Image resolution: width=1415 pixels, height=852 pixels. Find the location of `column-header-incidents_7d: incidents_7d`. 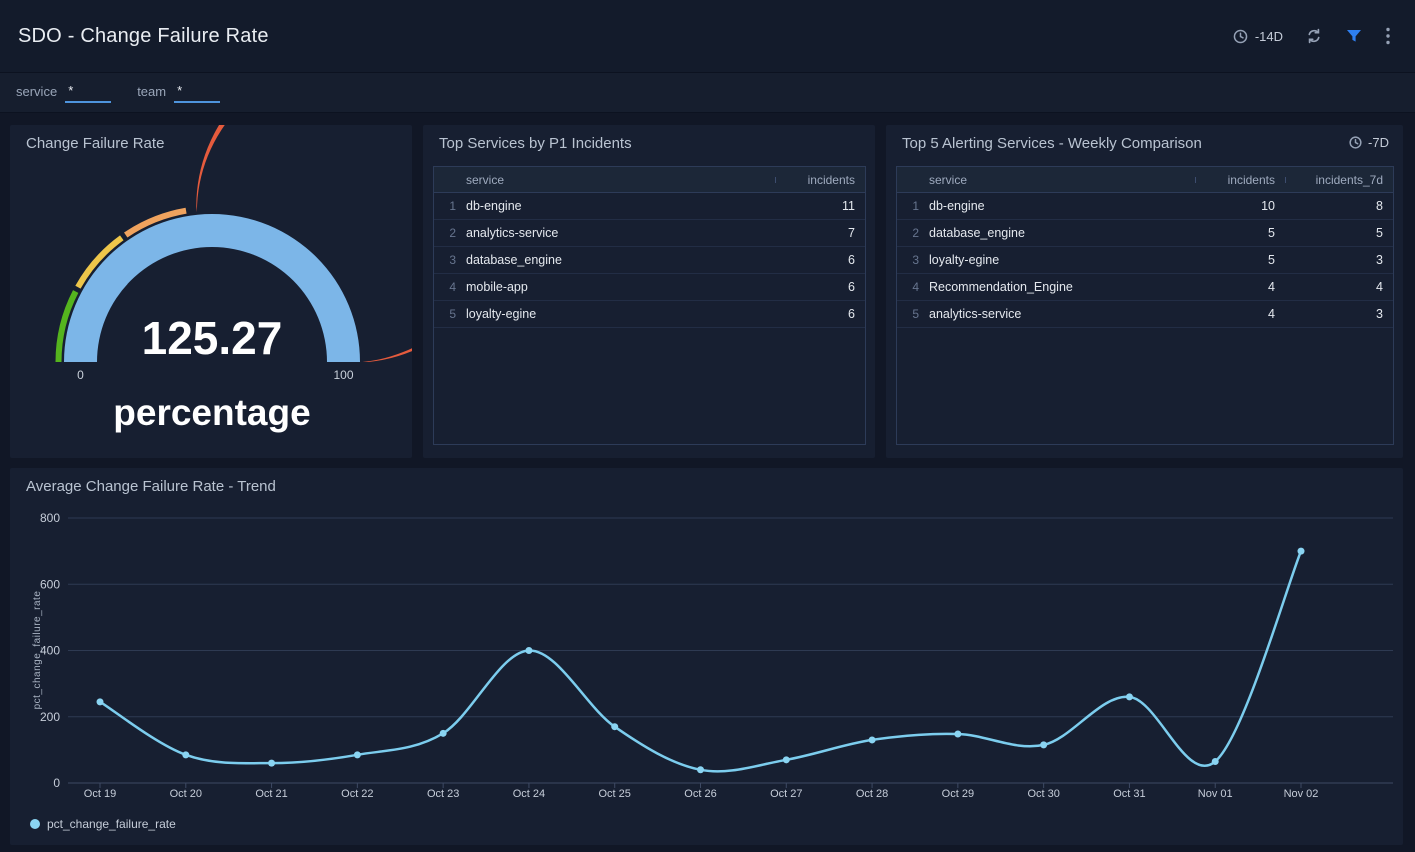

column-header-incidents_7d: incidents_7d is located at coordinates (1339, 180).